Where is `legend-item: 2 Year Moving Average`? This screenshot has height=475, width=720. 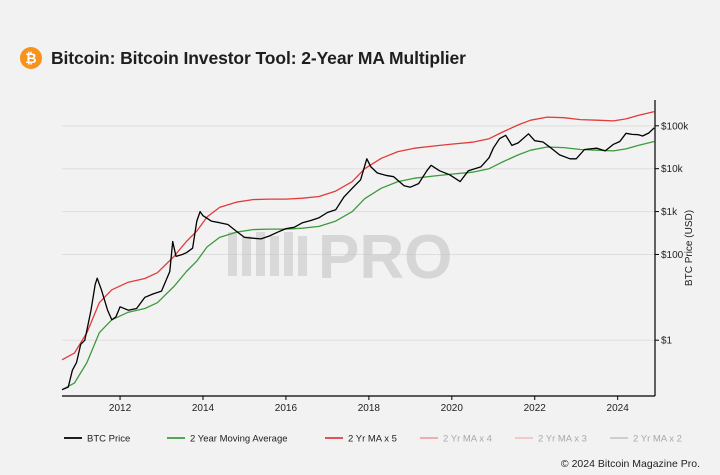
legend-item: 2 Year Moving Average is located at coordinates (227, 439).